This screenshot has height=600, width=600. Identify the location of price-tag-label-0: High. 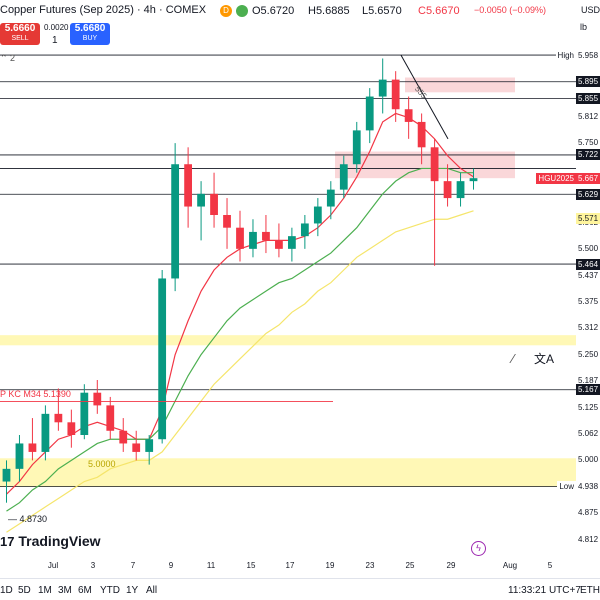
(565, 55).